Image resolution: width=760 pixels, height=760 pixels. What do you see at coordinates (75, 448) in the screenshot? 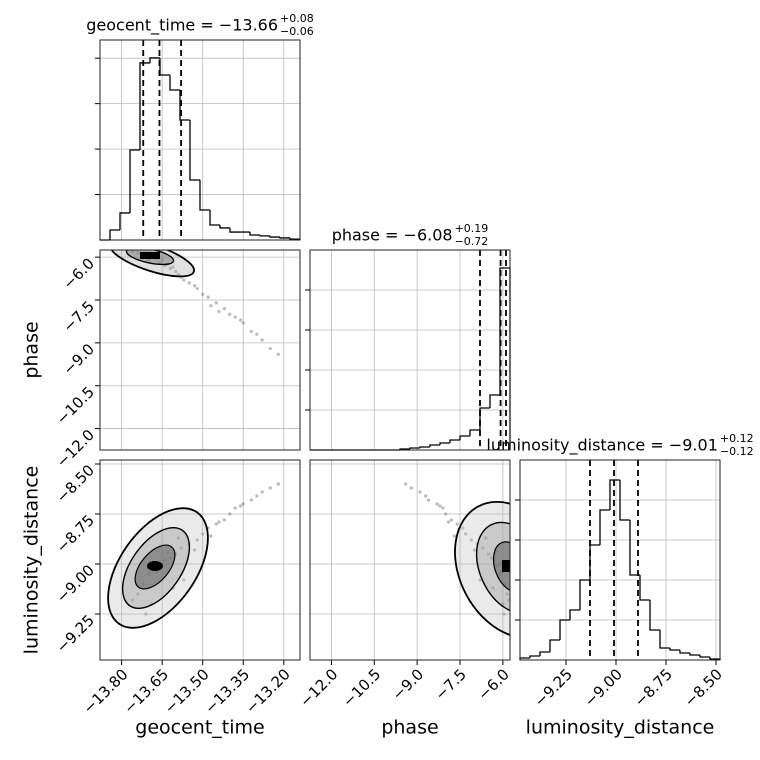
I see `y-tick-label: −12.0` at bounding box center [75, 448].